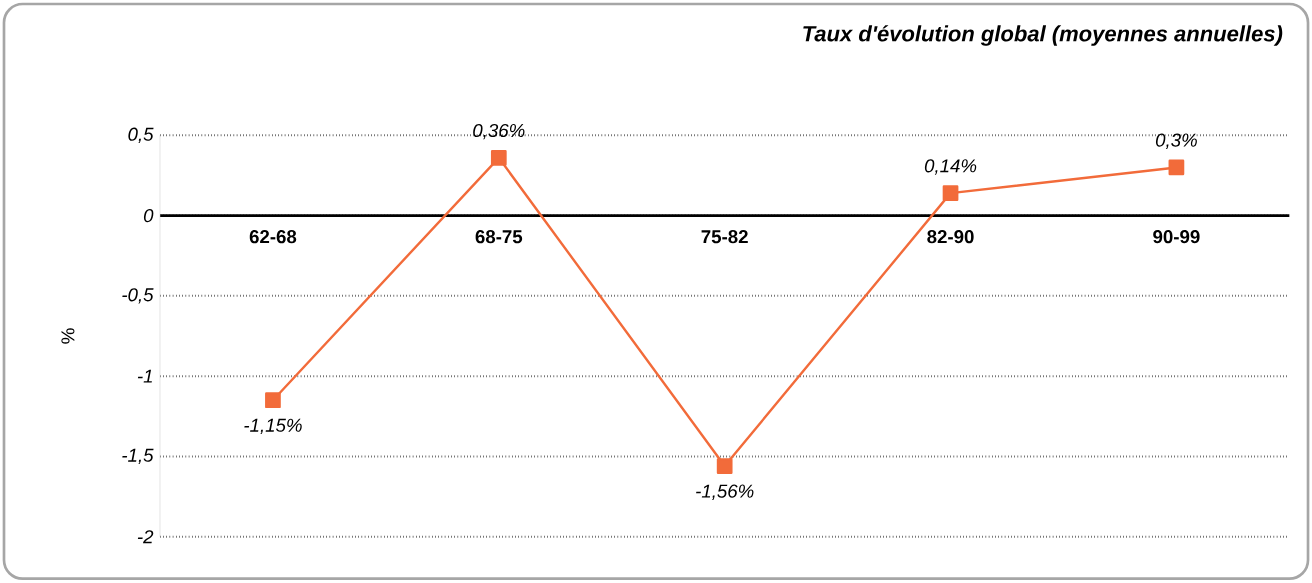  What do you see at coordinates (144, 376) in the screenshot?
I see `y-tick-label: -1` at bounding box center [144, 376].